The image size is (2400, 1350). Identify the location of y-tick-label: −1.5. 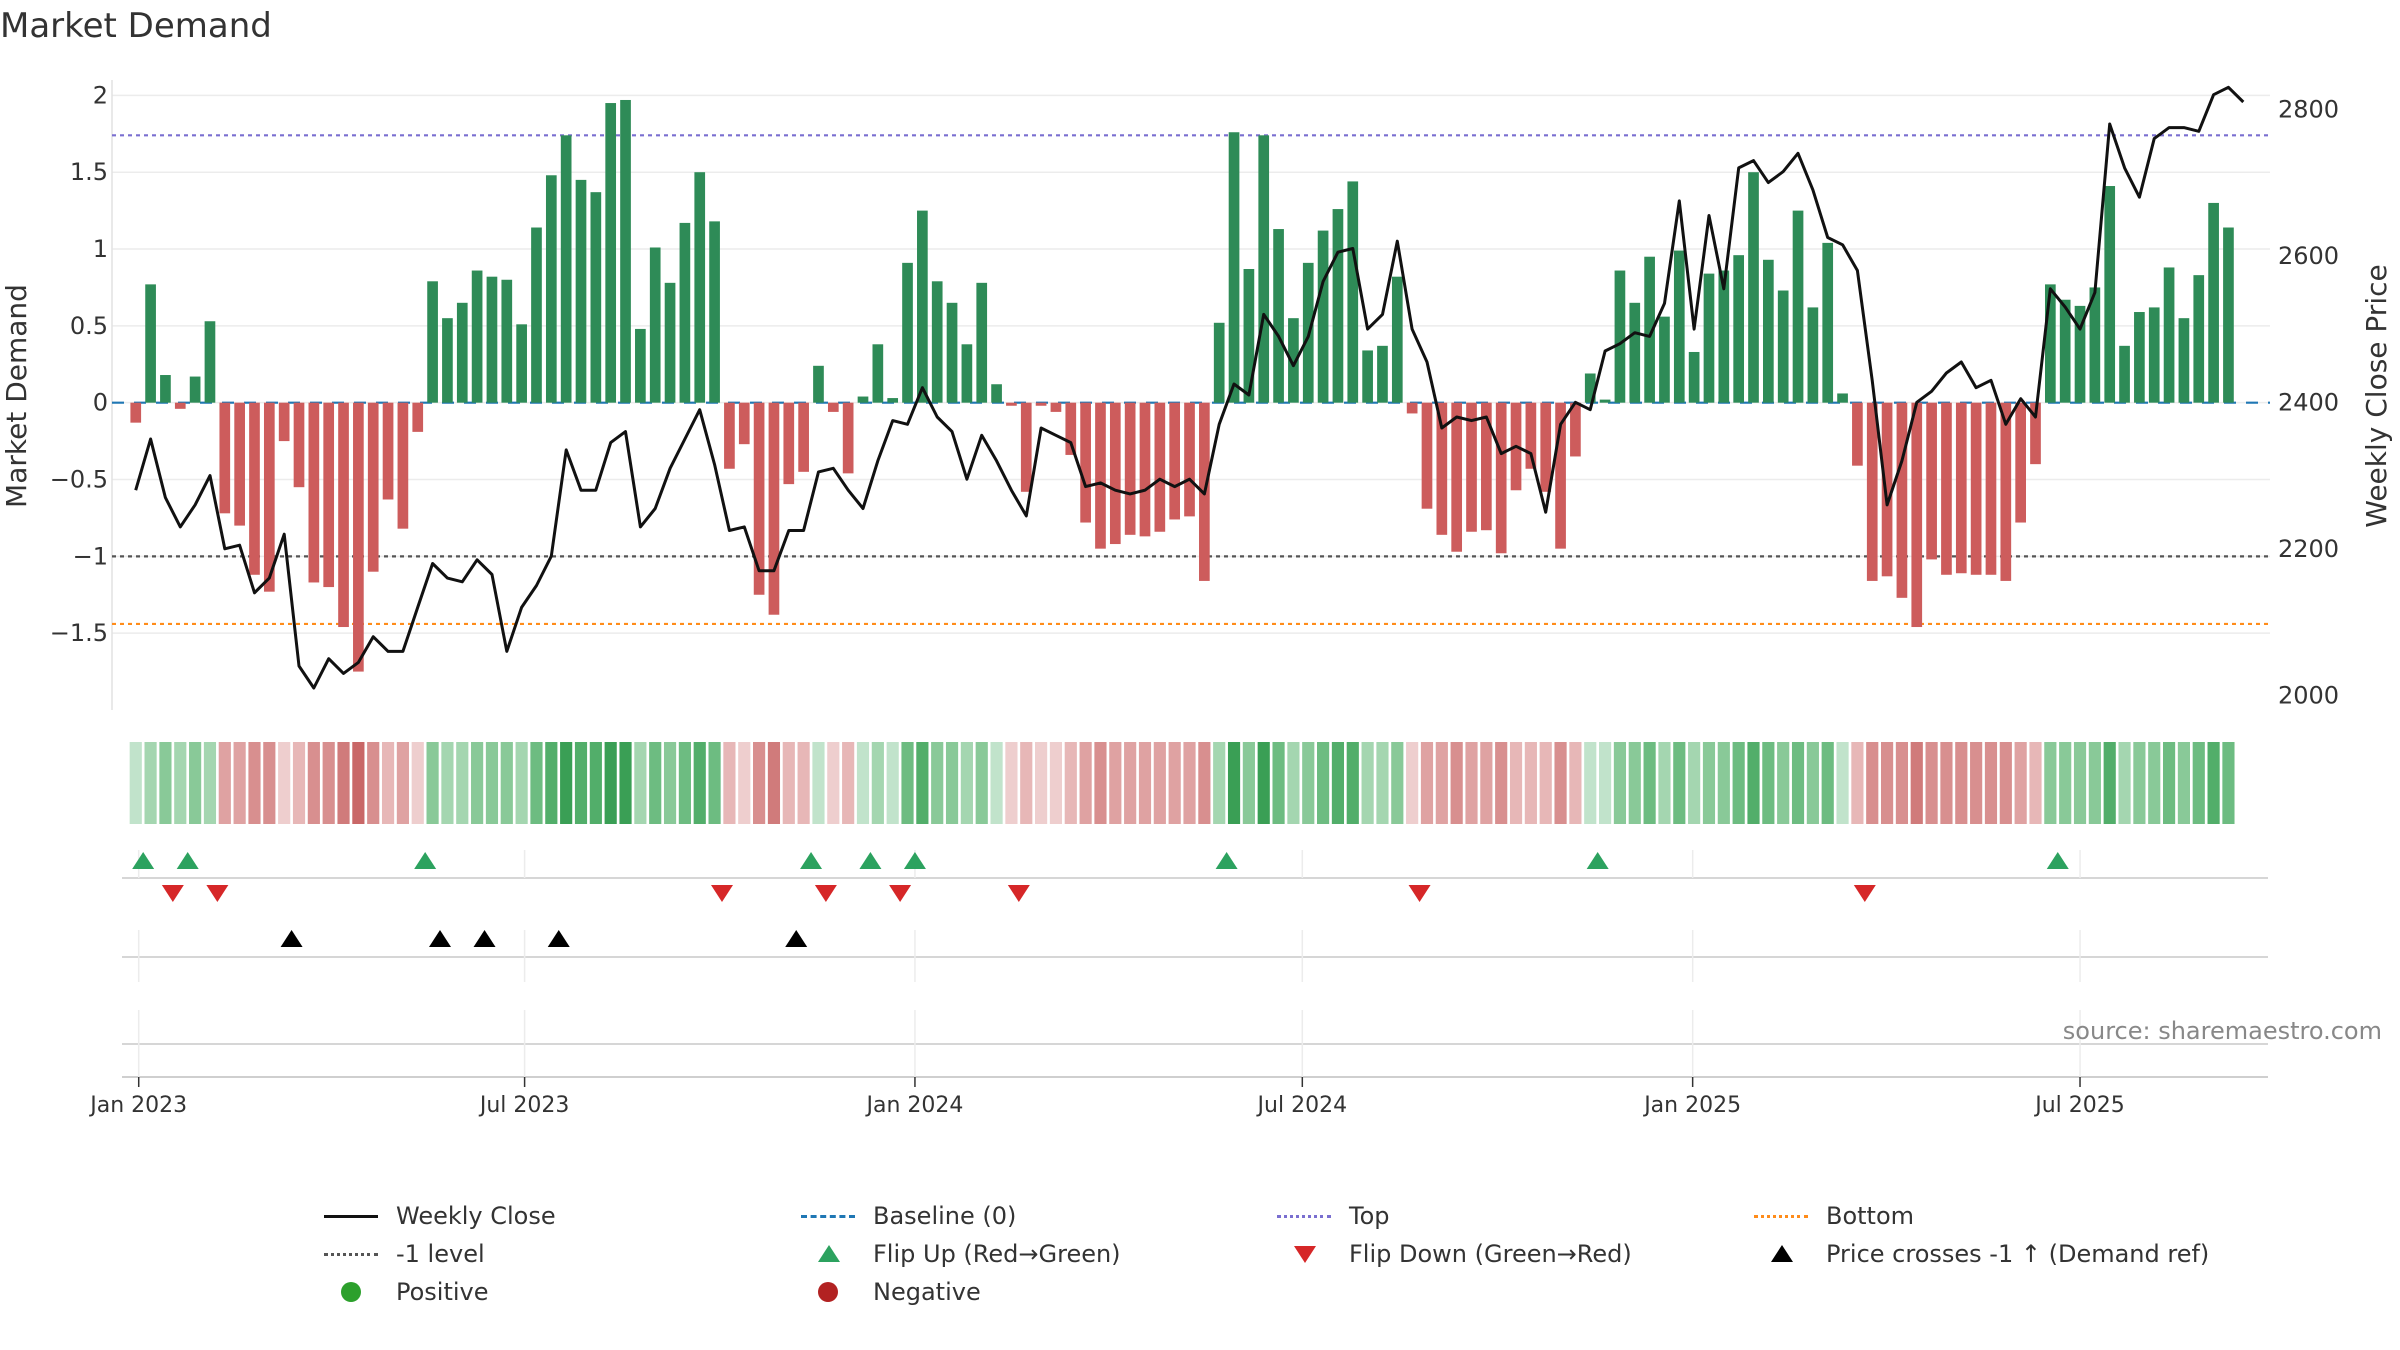
(79, 633).